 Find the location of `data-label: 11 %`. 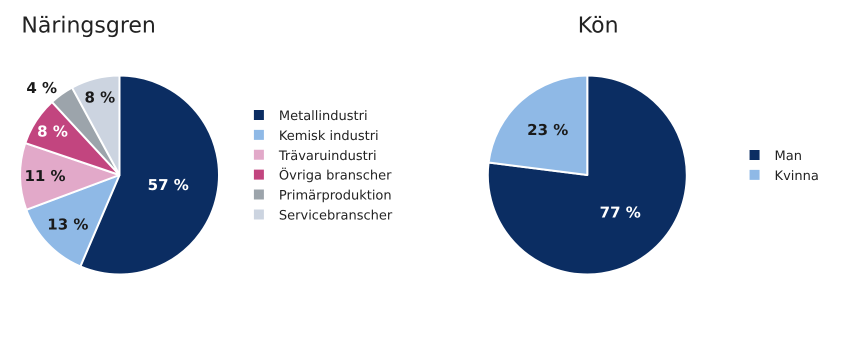

data-label: 11 % is located at coordinates (45, 176).